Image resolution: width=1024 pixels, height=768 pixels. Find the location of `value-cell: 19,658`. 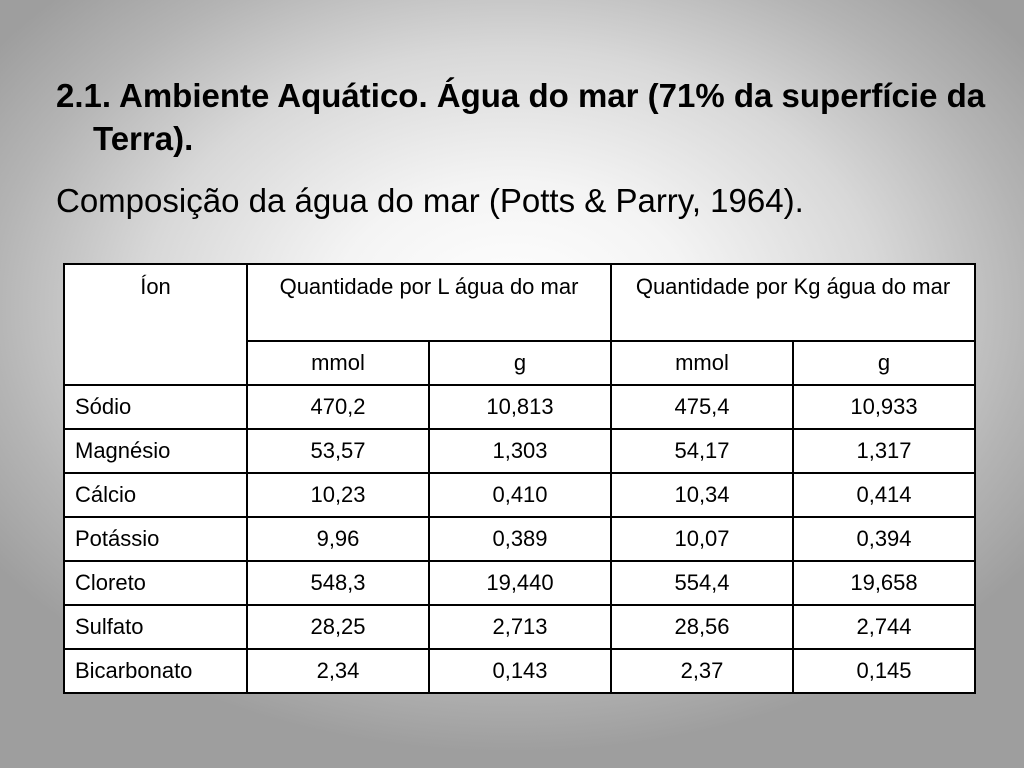

value-cell: 19,658 is located at coordinates (884, 583).